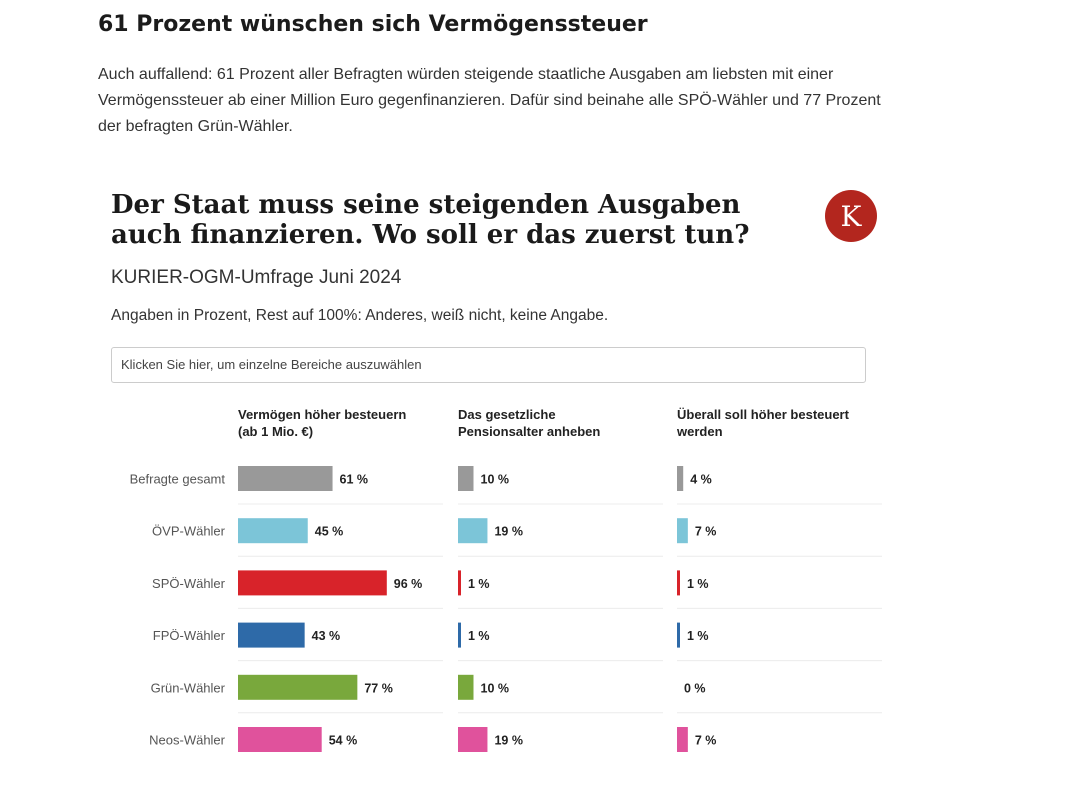  What do you see at coordinates (256, 277) in the screenshot?
I see `chart-subtitle: KURIER-OGM-Umfrage Juni 2024` at bounding box center [256, 277].